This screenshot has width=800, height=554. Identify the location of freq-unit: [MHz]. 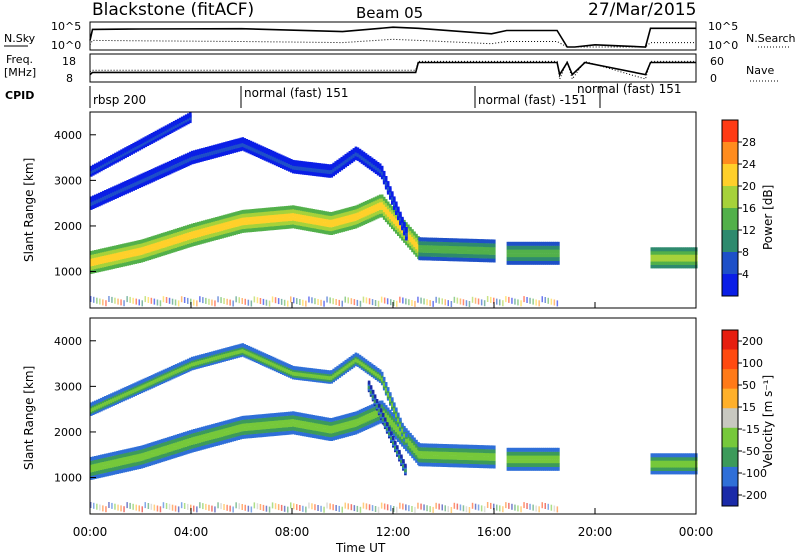
(20, 72).